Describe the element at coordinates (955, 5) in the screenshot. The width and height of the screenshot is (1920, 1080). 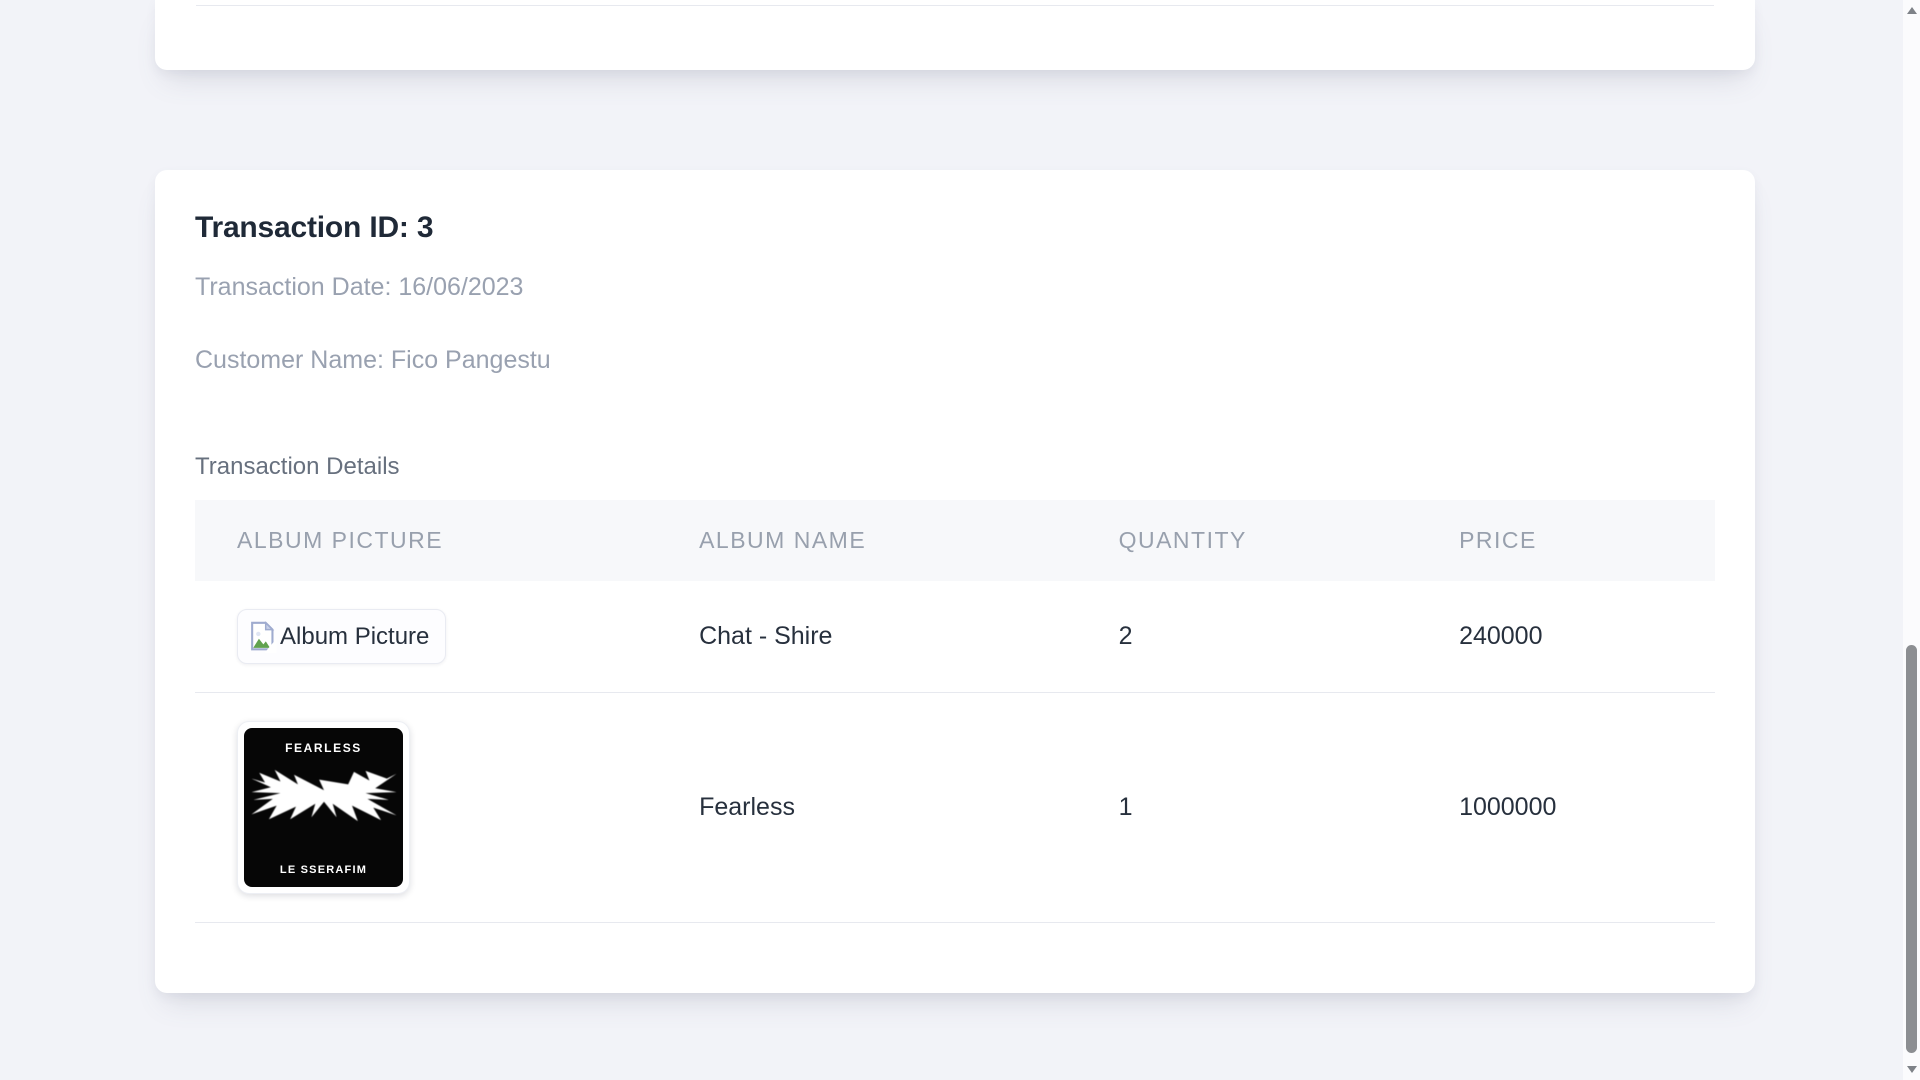
I see `previous-card-row-divider` at that location.